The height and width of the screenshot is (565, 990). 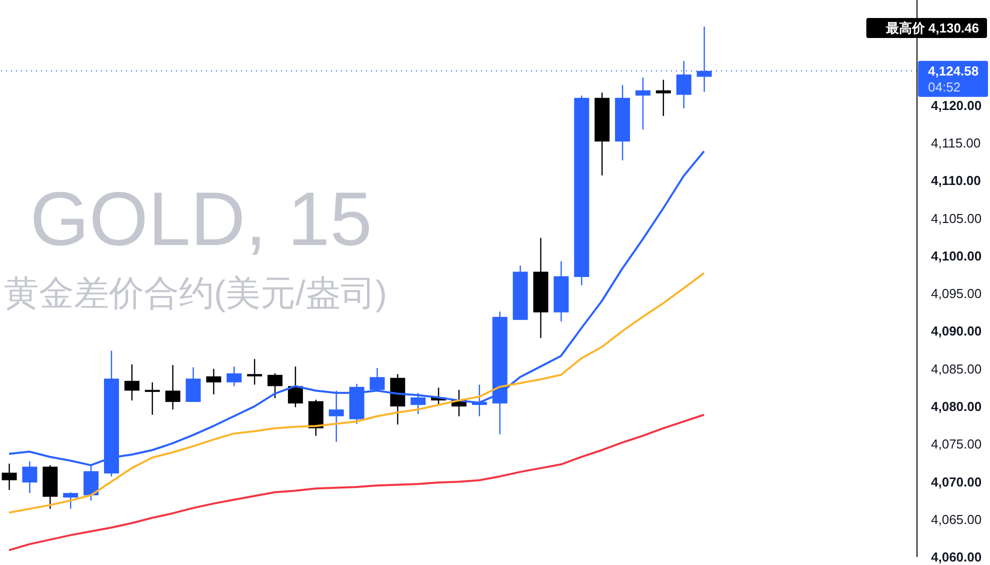 I want to click on y-tick-label: 4,090.00, so click(x=956, y=331).